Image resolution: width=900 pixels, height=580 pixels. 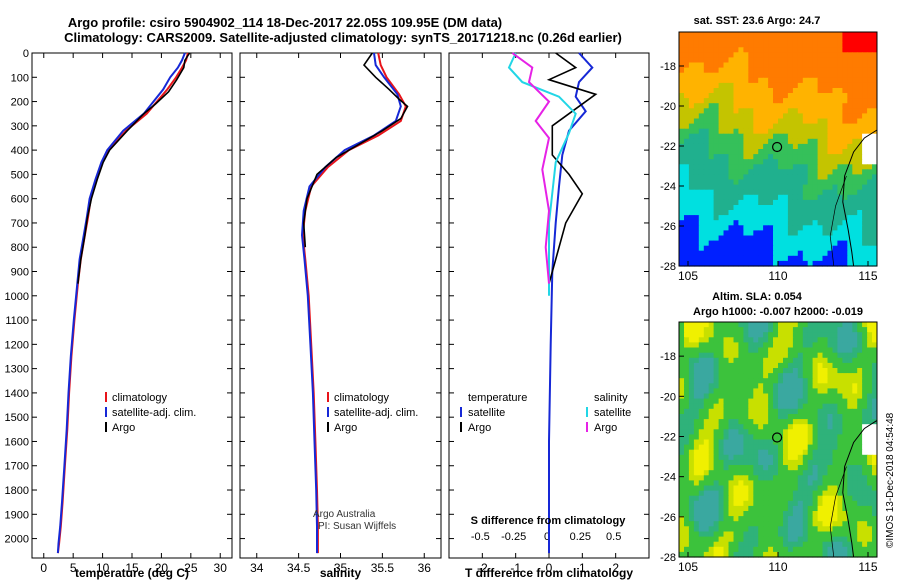 What do you see at coordinates (582, 568) in the screenshot?
I see `x-tick-label: 1` at bounding box center [582, 568].